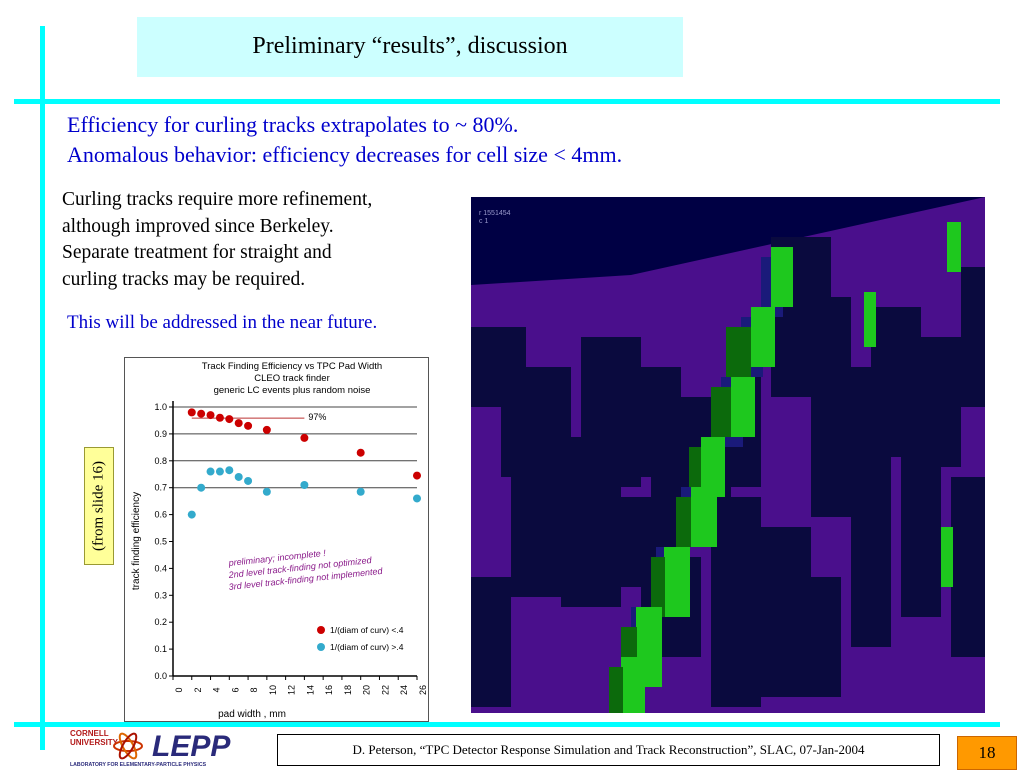 This screenshot has height=773, width=1024. I want to click on paragraph-line: Curling tracks require more refinement,, so click(217, 199).